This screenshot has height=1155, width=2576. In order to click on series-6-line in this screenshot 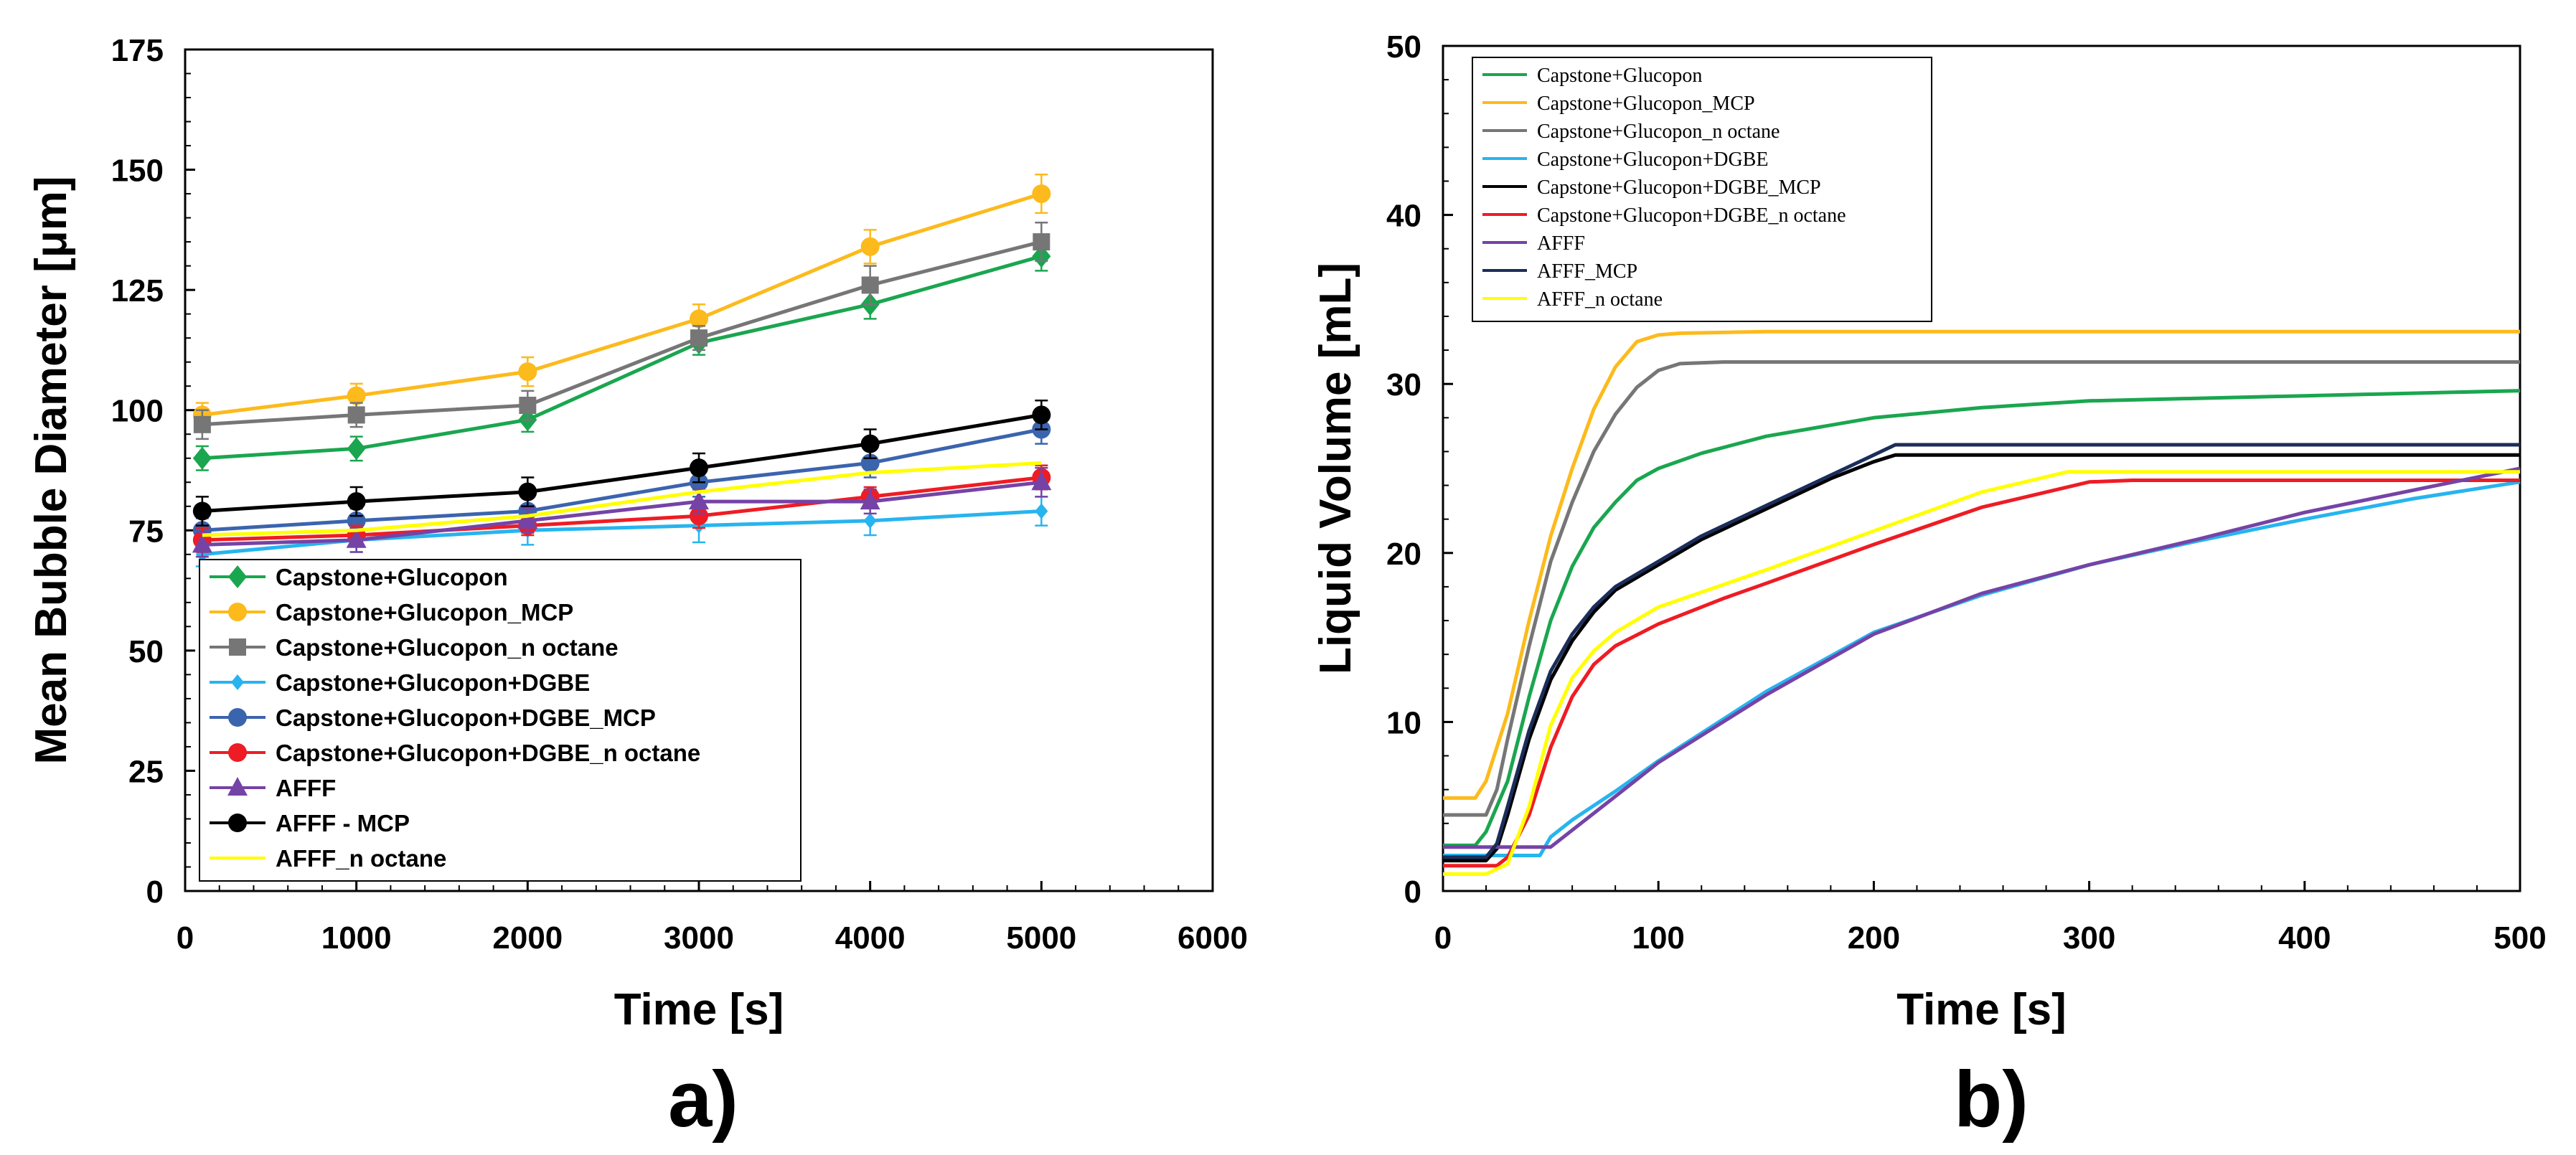, I will do `click(1982, 657)`.